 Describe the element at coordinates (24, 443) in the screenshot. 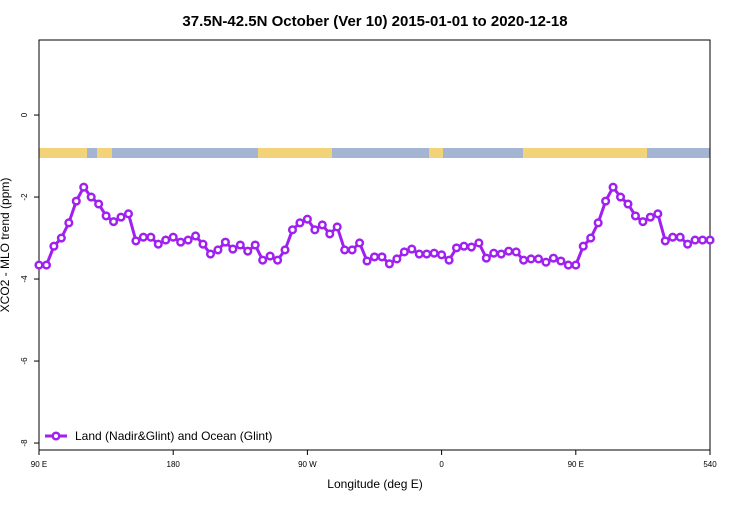

I see `y-tick-label: -8` at that location.